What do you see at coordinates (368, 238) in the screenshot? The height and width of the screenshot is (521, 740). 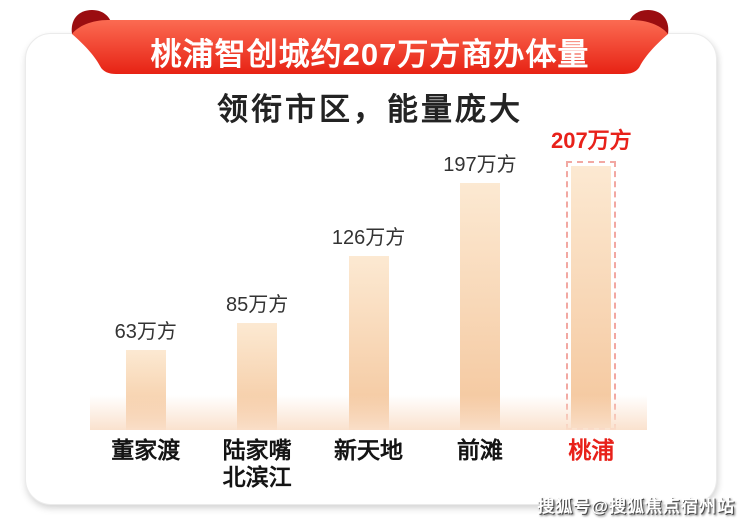 I see `bar-value-label: 126万方` at bounding box center [368, 238].